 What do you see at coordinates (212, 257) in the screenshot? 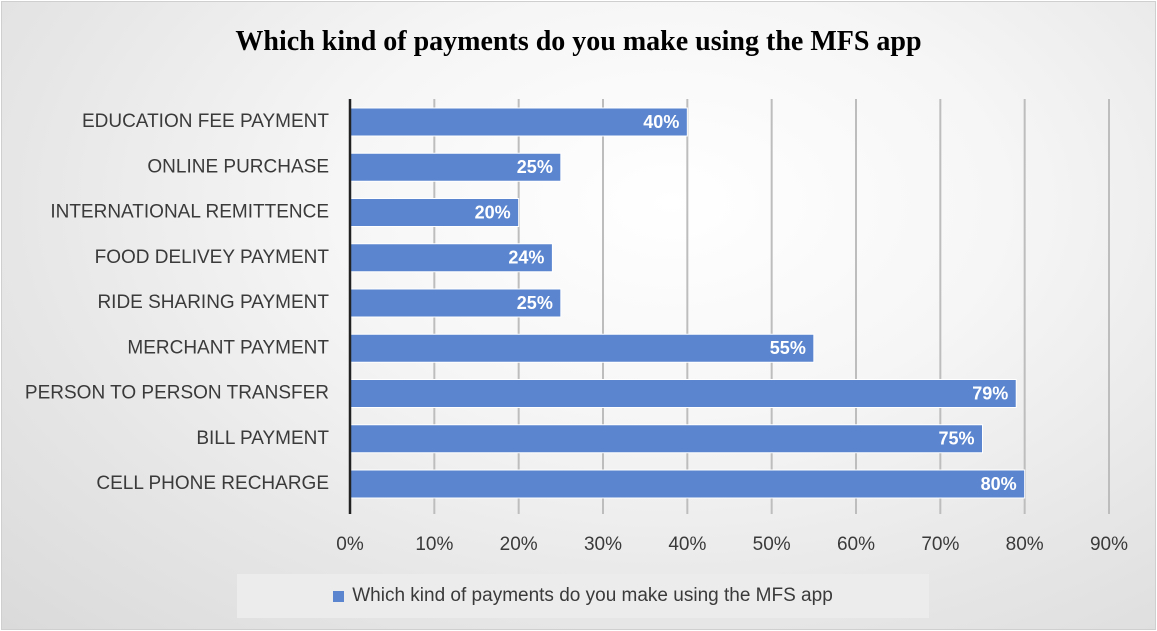
I see `category-label: FOOD DELIVEY PAYMENT` at bounding box center [212, 257].